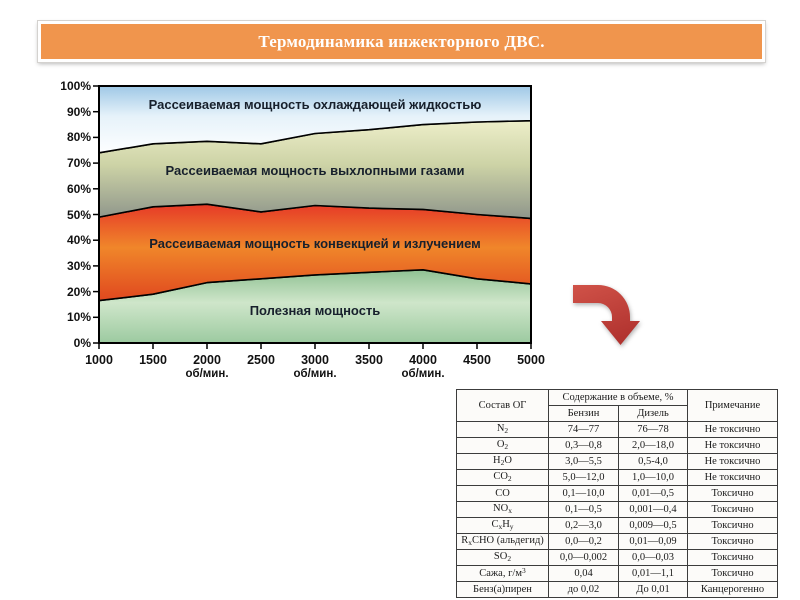 This screenshot has width=800, height=600. I want to click on table-cell: 0,0—0,2, so click(583, 541).